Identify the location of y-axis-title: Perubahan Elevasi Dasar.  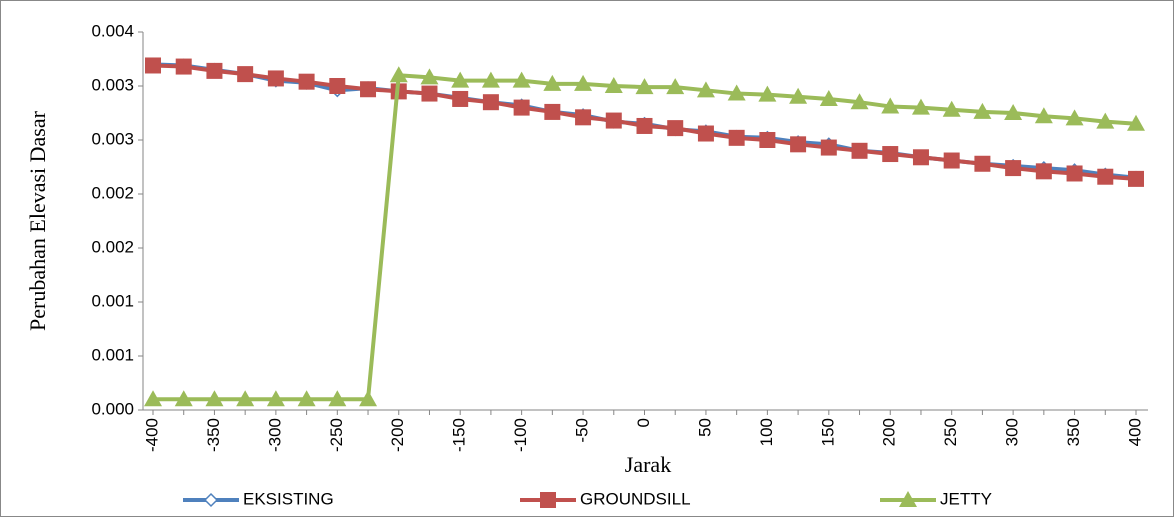
(37, 220).